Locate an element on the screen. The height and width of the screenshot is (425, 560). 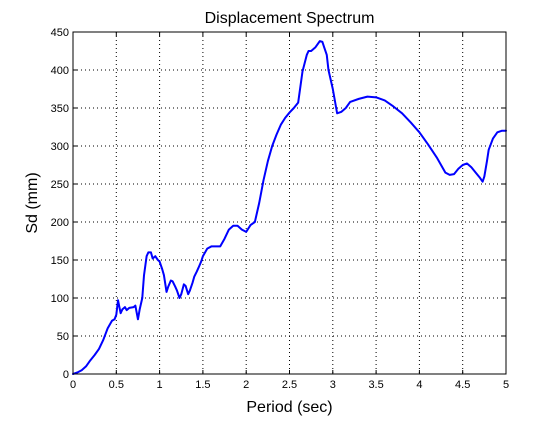
y-tick-label: 250 is located at coordinates (60, 185).